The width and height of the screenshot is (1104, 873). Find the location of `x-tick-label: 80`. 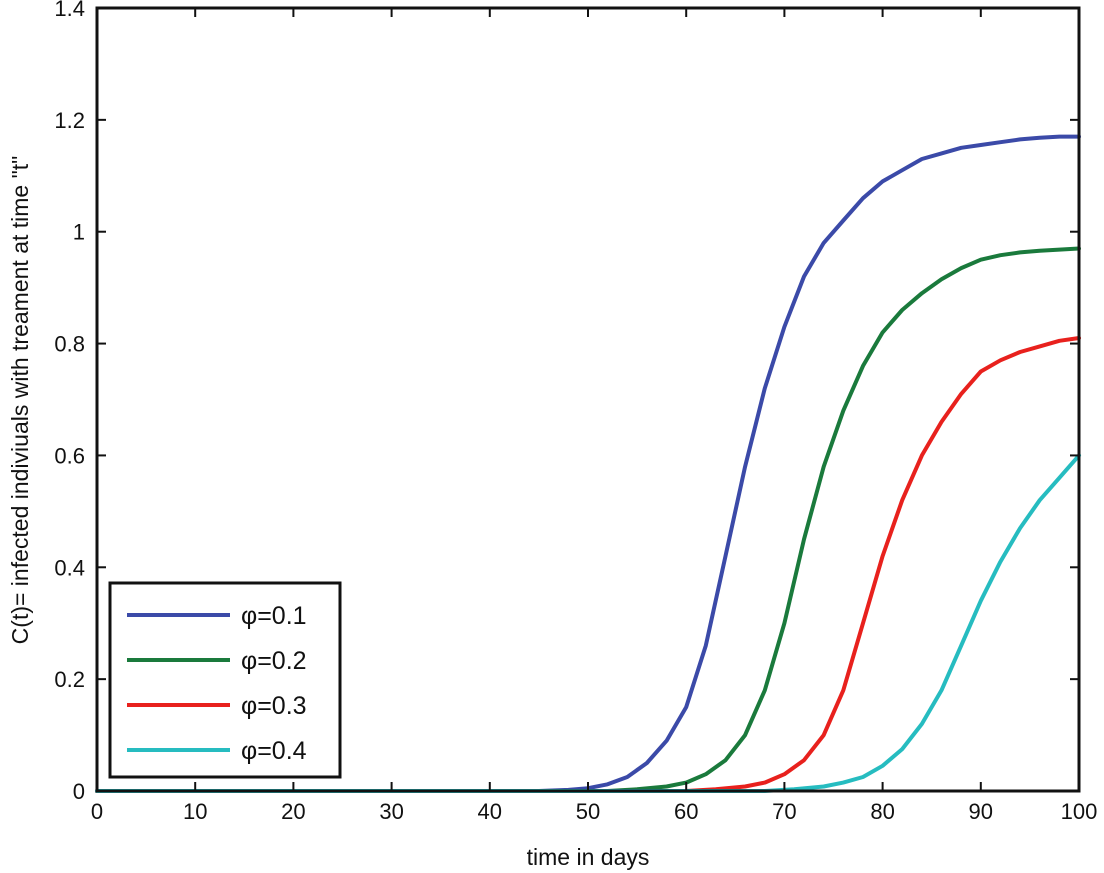

x-tick-label: 80 is located at coordinates (882, 811).